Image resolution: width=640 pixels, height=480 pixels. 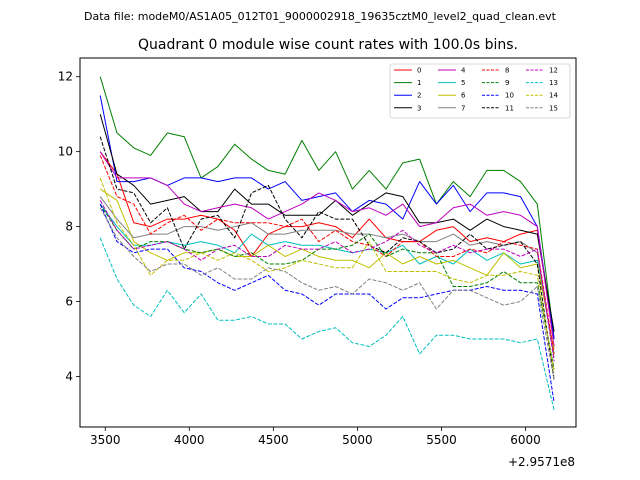 I want to click on legend-label-12: 12, so click(x=553, y=71).